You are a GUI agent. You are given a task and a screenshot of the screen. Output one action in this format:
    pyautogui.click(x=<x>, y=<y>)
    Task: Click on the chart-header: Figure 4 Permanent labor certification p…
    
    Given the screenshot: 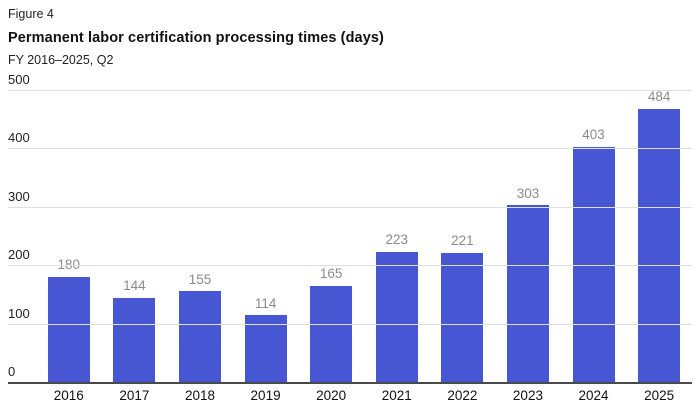 What is the action you would take?
    pyautogui.click(x=350, y=37)
    